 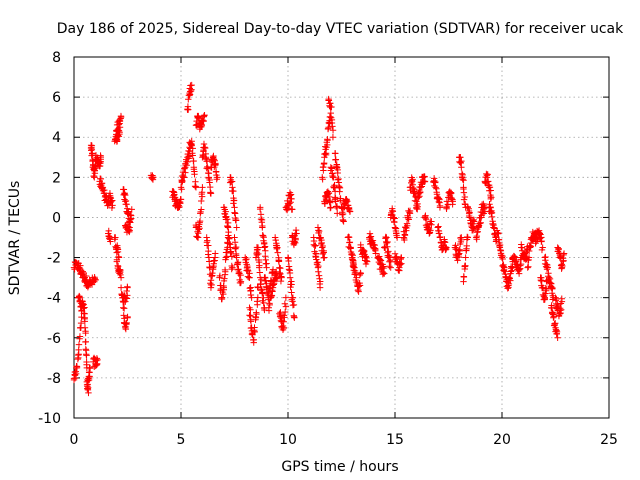 What do you see at coordinates (74, 440) in the screenshot?
I see `x-tick-label: 0` at bounding box center [74, 440].